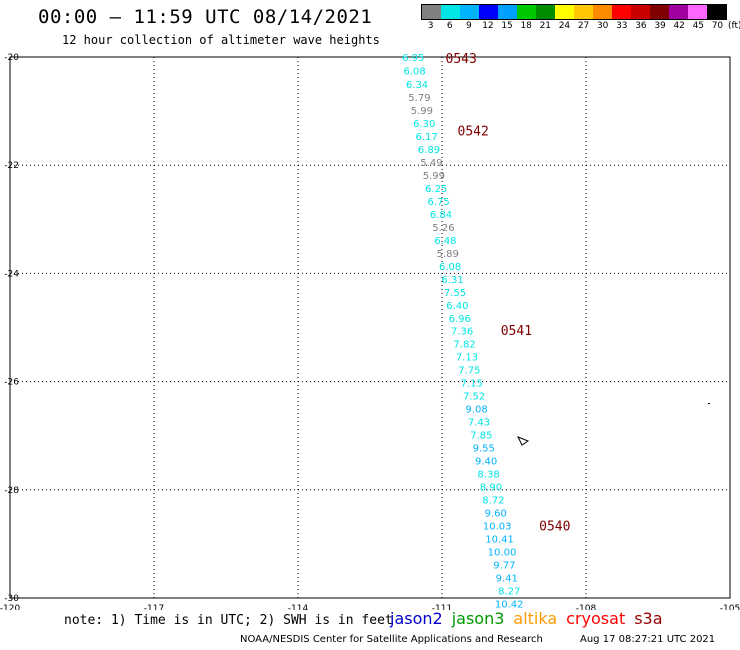  I want to click on color-scale-label: 24, so click(564, 26).